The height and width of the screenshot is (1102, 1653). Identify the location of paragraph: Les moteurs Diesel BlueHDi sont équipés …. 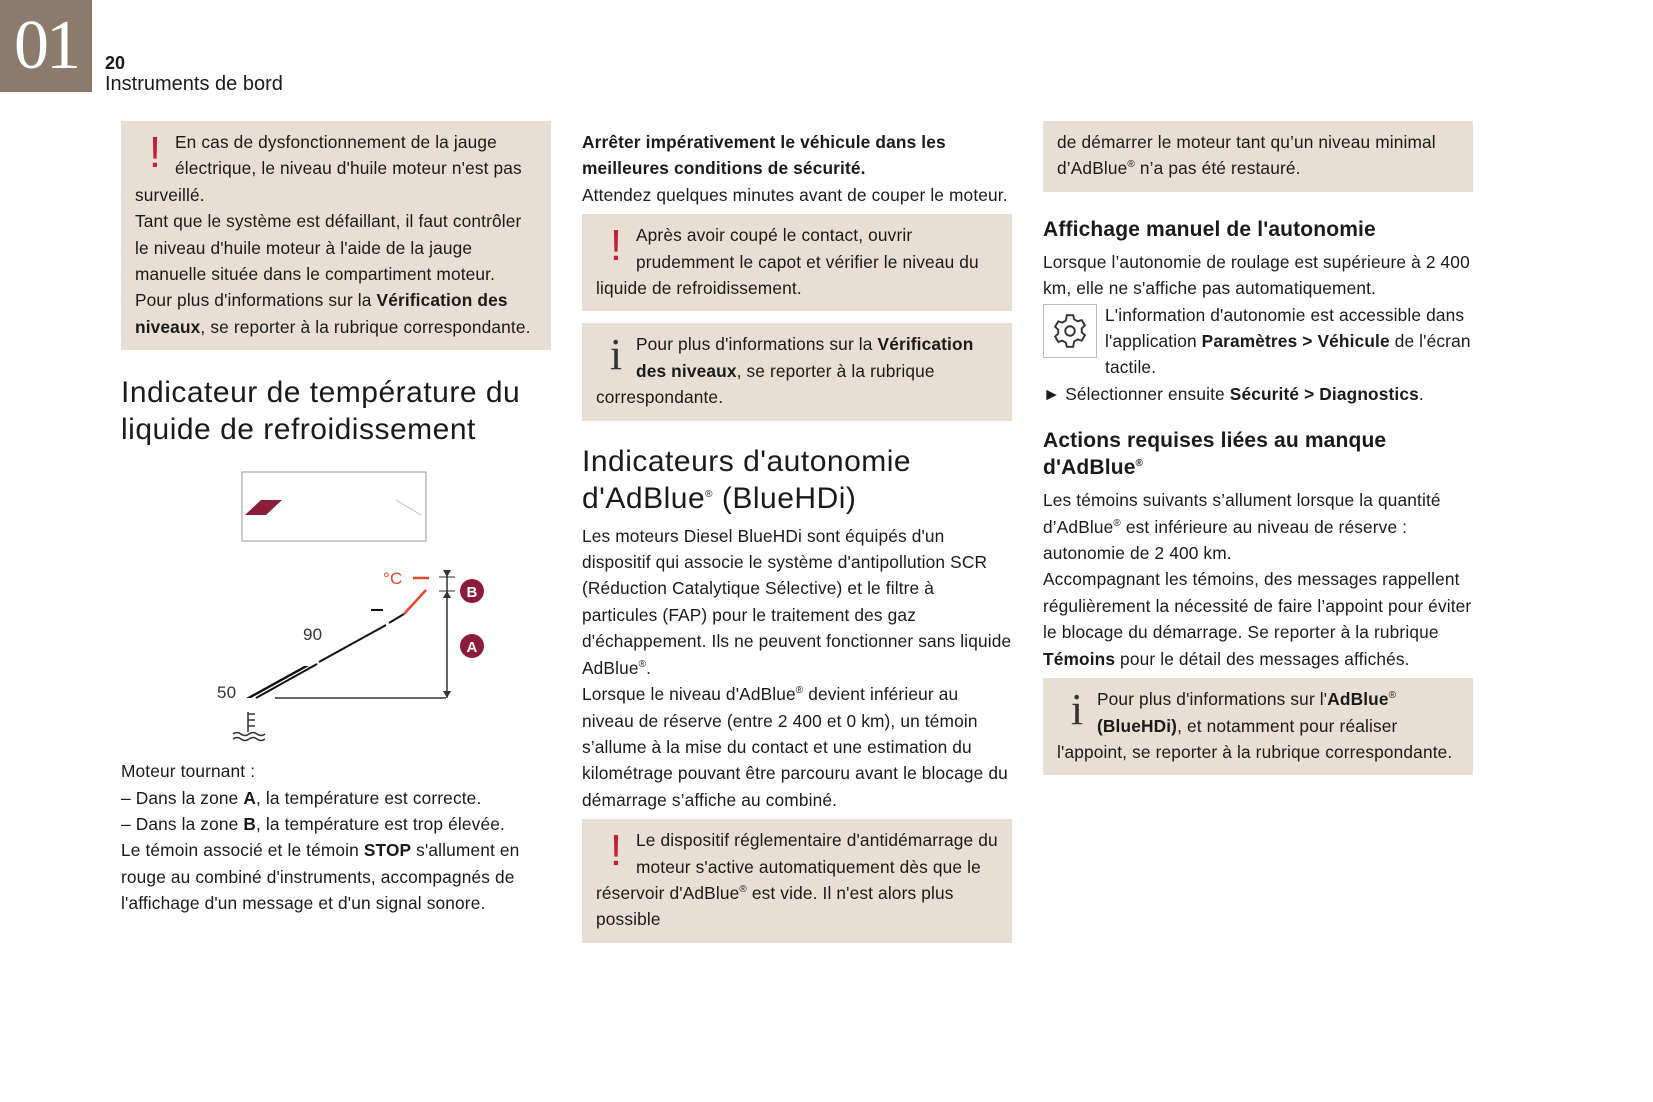
(797, 602).